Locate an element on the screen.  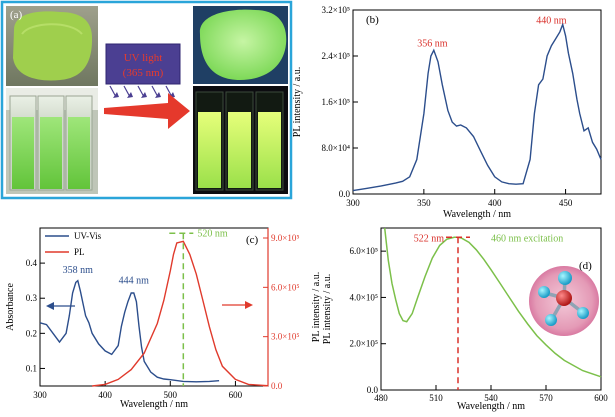
photo-vials-daylight is located at coordinates (52, 141).